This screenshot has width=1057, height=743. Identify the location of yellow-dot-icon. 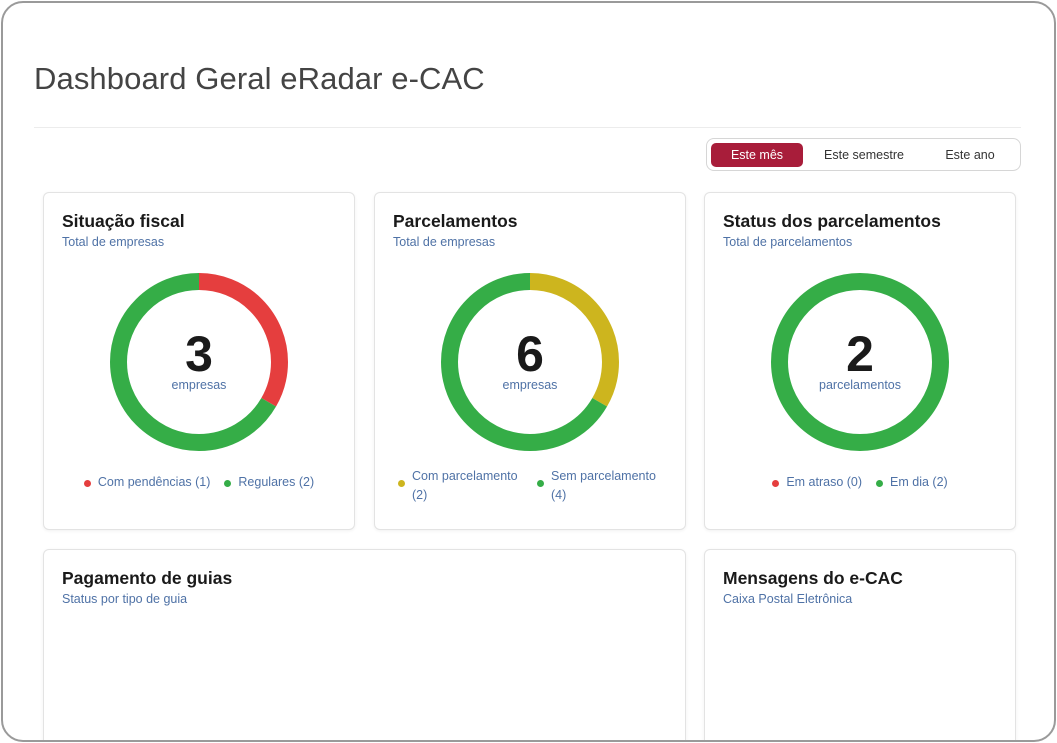
(401, 483).